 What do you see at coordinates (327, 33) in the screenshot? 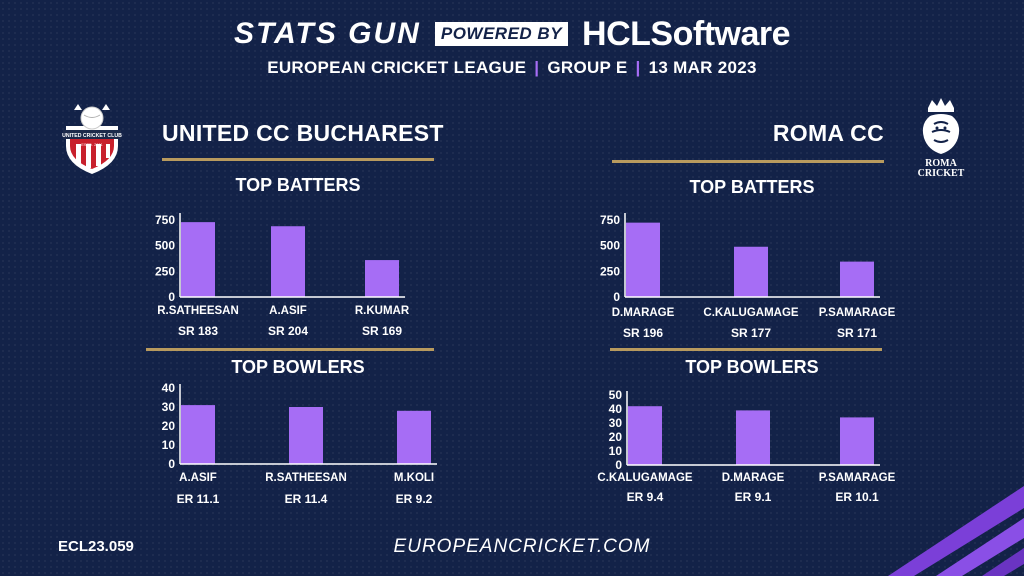
I see `stats-gun-logo: STATS GUN` at bounding box center [327, 33].